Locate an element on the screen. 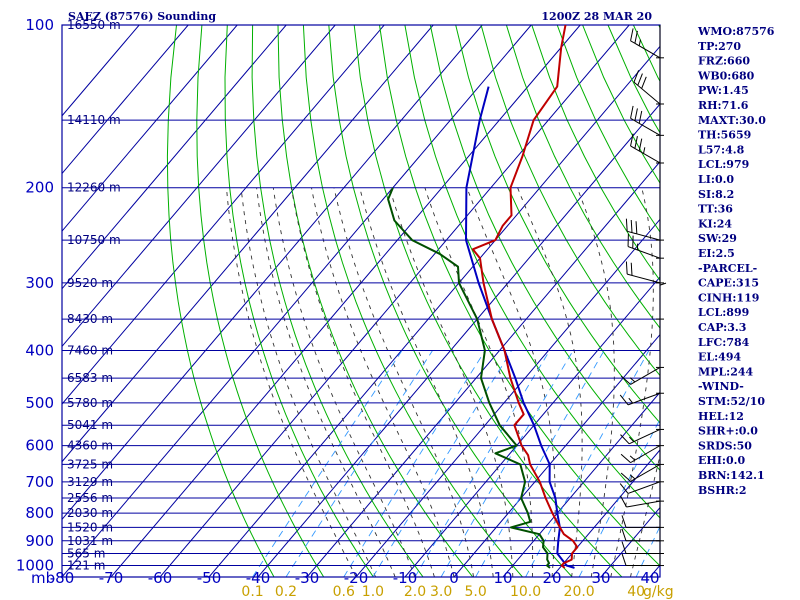 This screenshot has width=800, height=600. sounding-index-line: -WIND- is located at coordinates (721, 386).